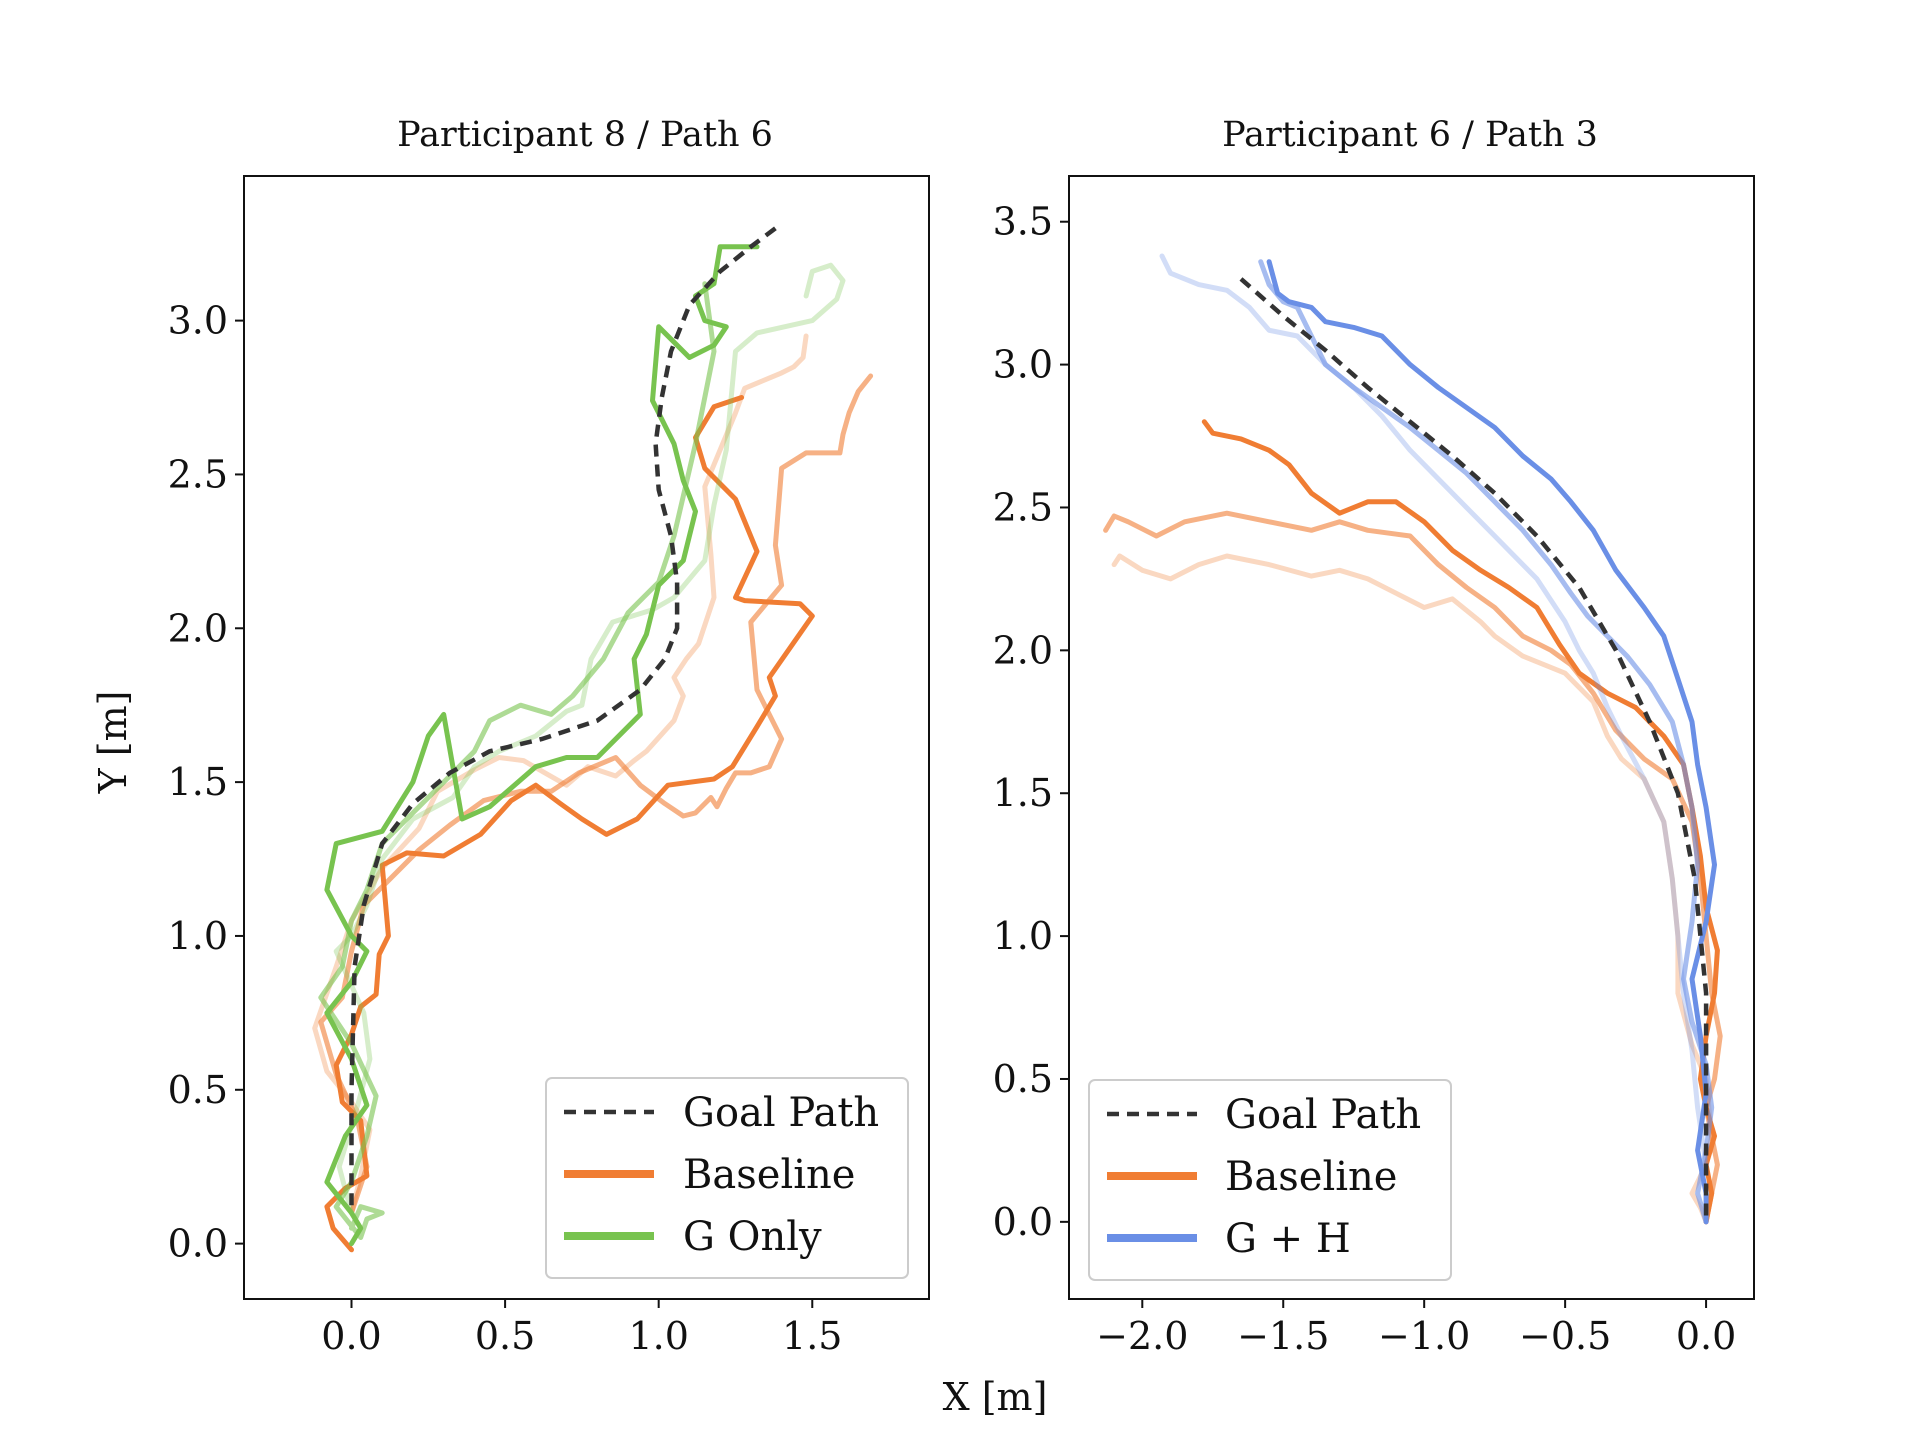 The height and width of the screenshot is (1441, 1921). Describe the element at coordinates (1323, 1115) in the screenshot. I see `right-legend-goal-label: Goal Path` at that location.